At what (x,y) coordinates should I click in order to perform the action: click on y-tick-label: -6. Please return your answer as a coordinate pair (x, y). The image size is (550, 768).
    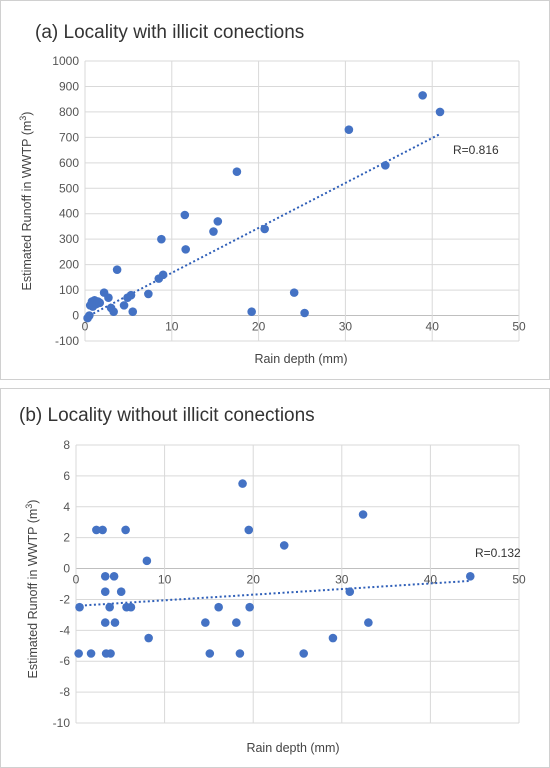
    Looking at the image, I should click on (64, 661).